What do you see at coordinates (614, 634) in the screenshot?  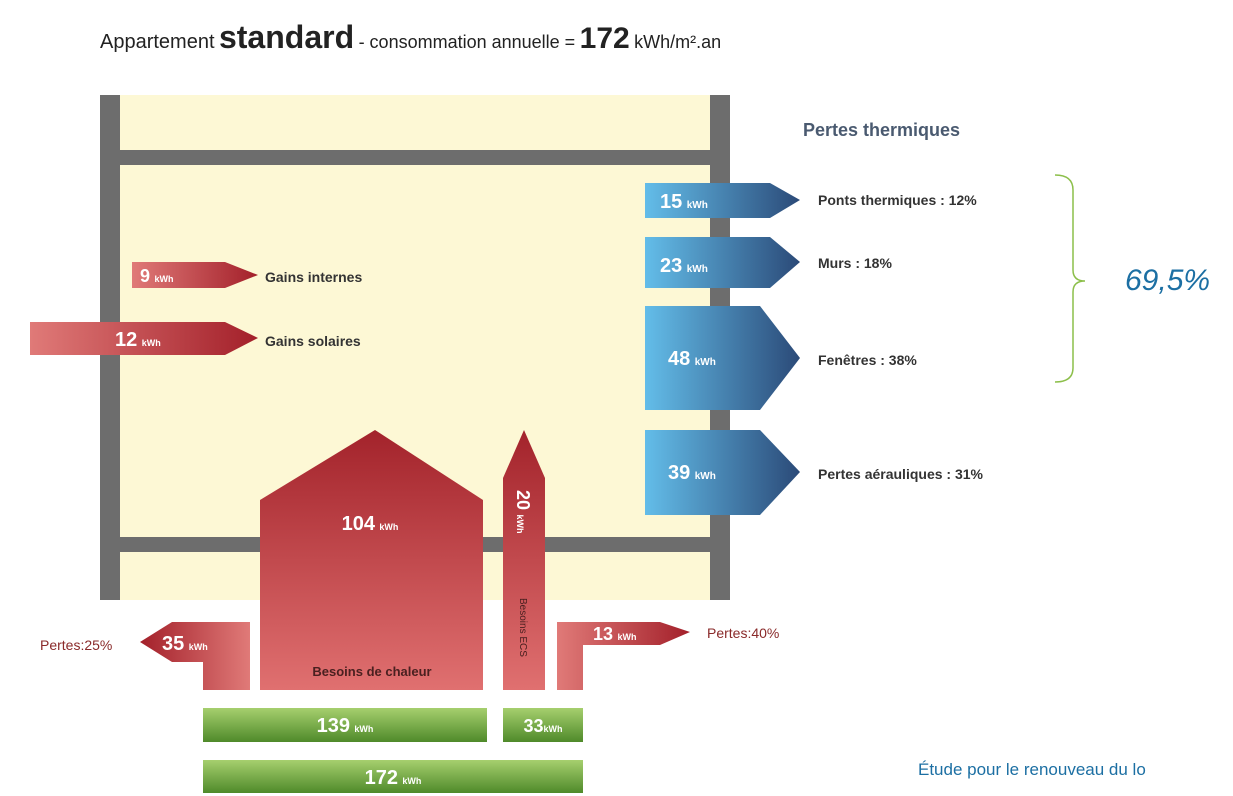 I see `hot-water-loss-value: 13 kWh` at bounding box center [614, 634].